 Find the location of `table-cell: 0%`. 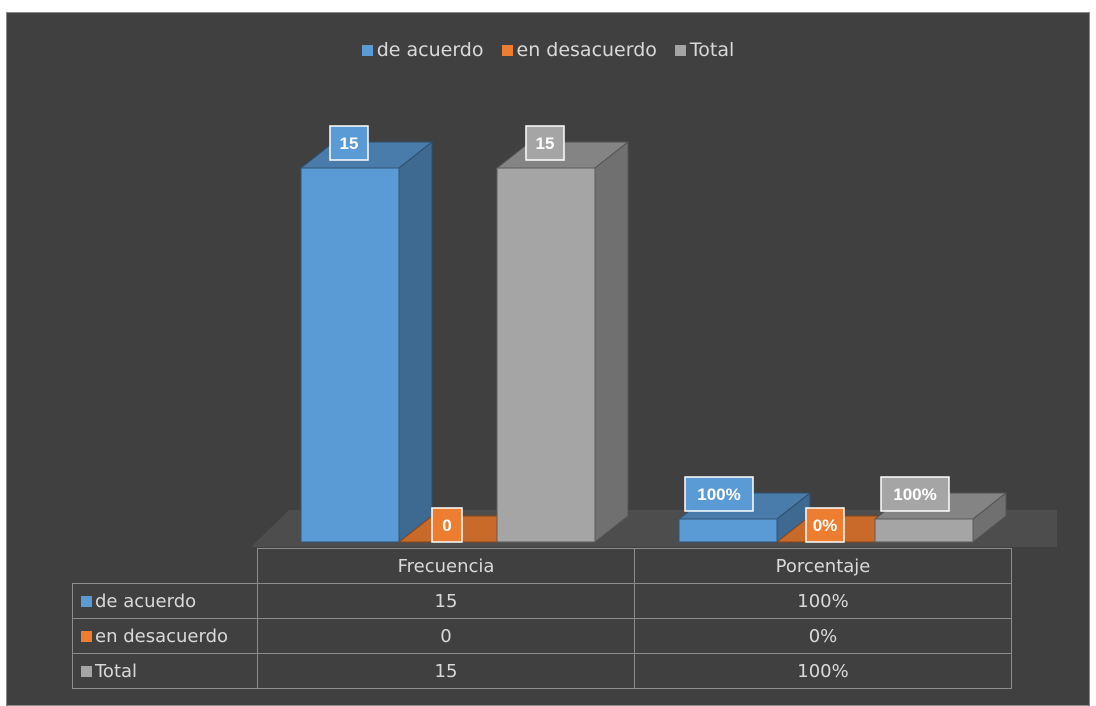

table-cell: 0% is located at coordinates (823, 636).